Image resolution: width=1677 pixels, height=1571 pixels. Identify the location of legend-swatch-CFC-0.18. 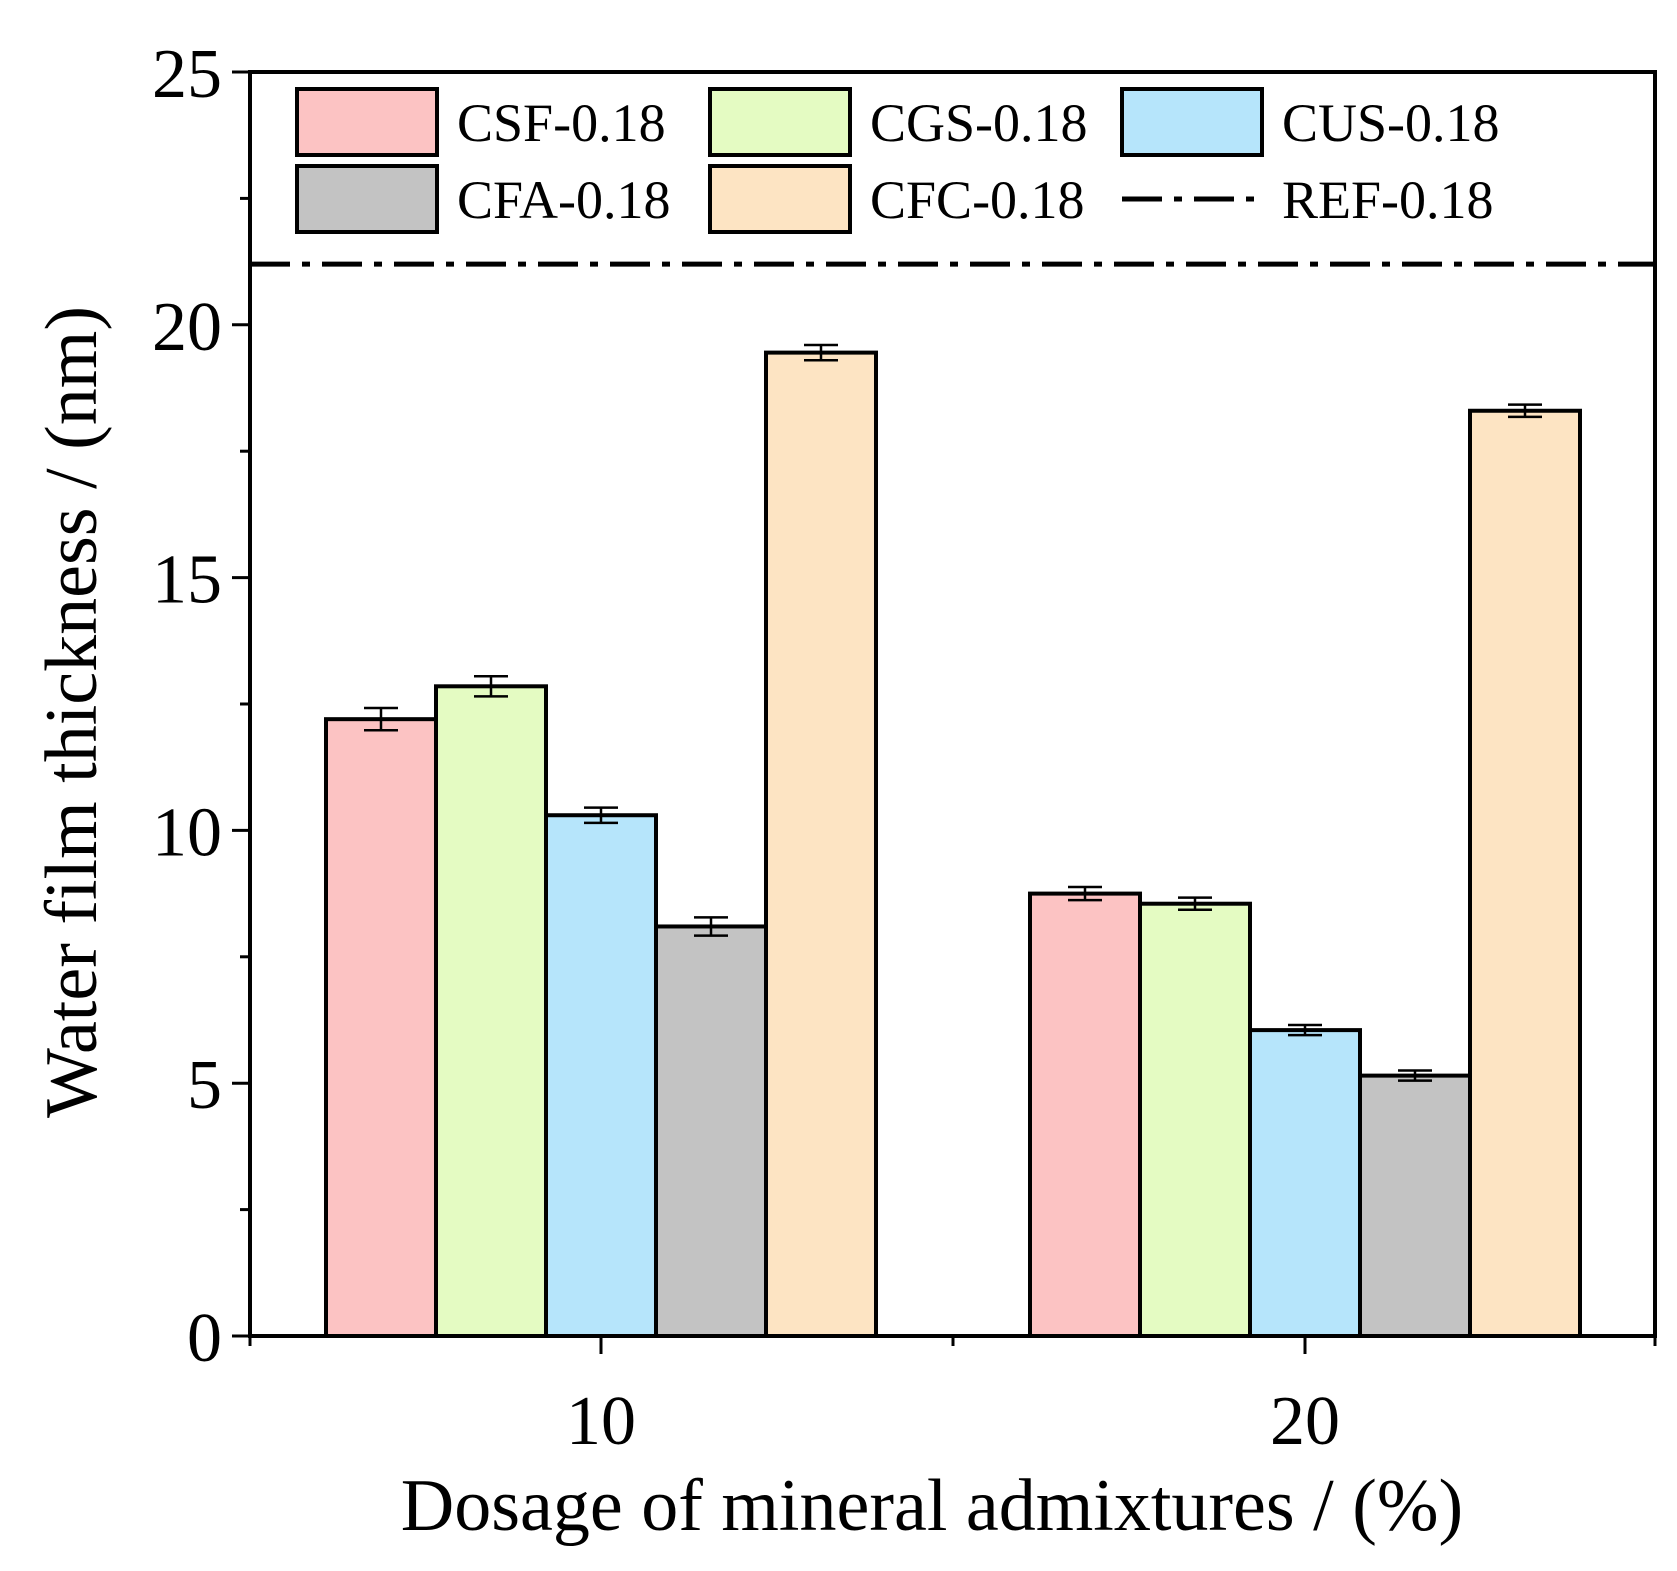
(780, 199).